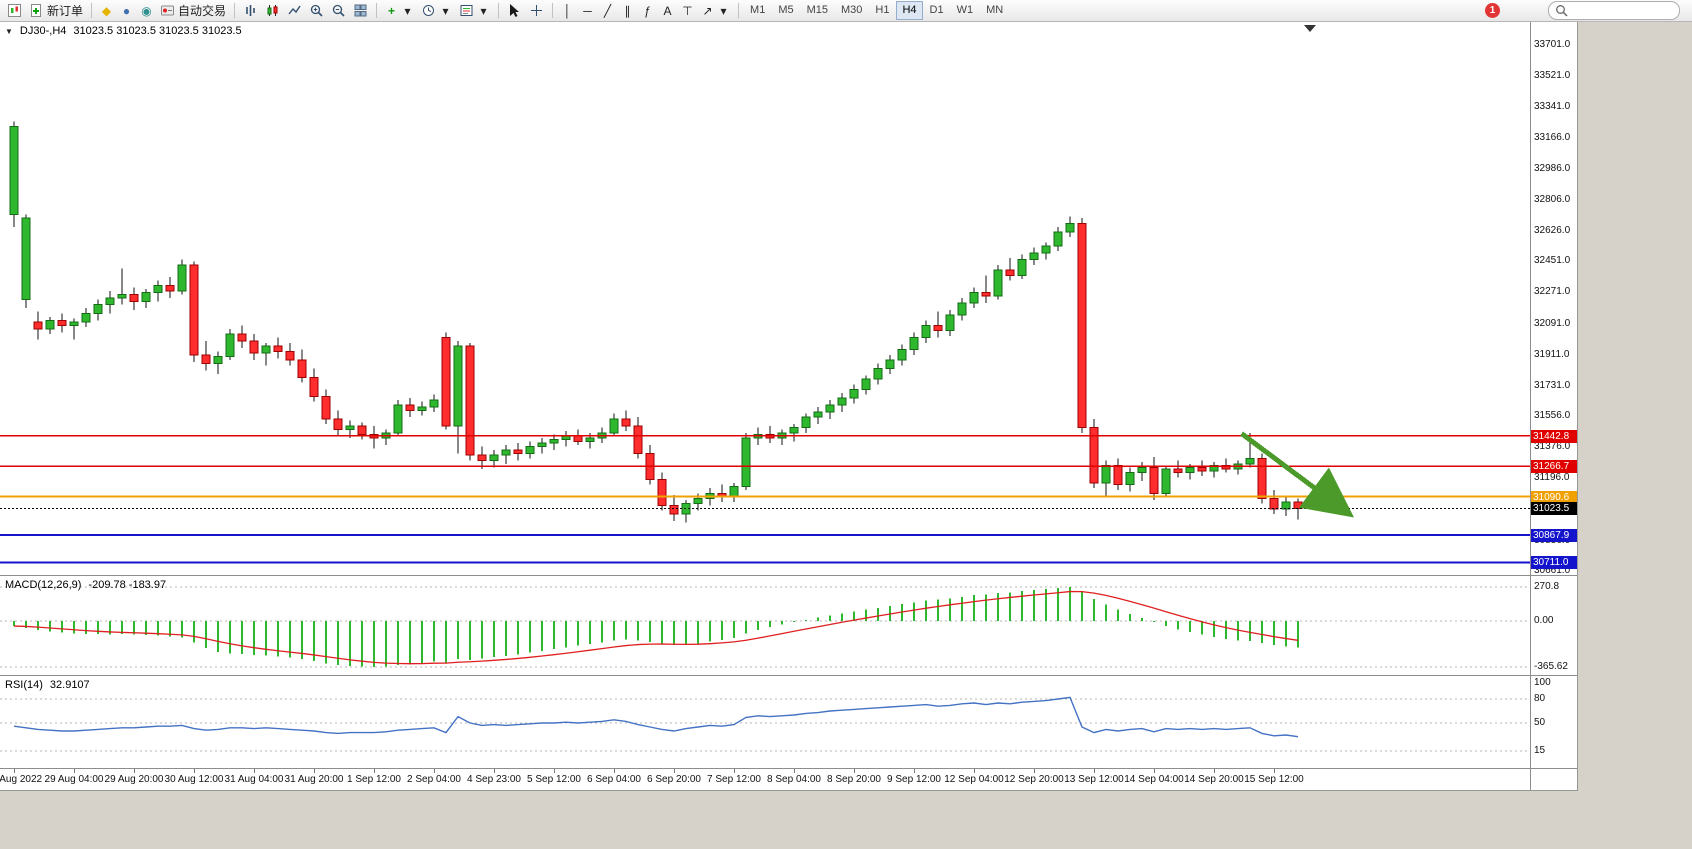  Describe the element at coordinates (647, 10) in the screenshot. I see `fibonacci-tool-icon: ƒ` at that location.